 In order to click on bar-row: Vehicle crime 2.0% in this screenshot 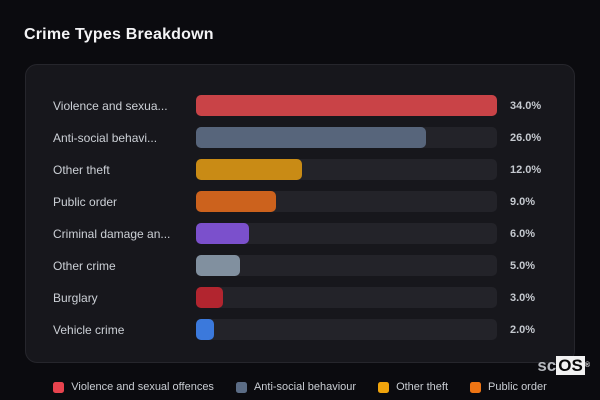, I will do `click(302, 329)`.